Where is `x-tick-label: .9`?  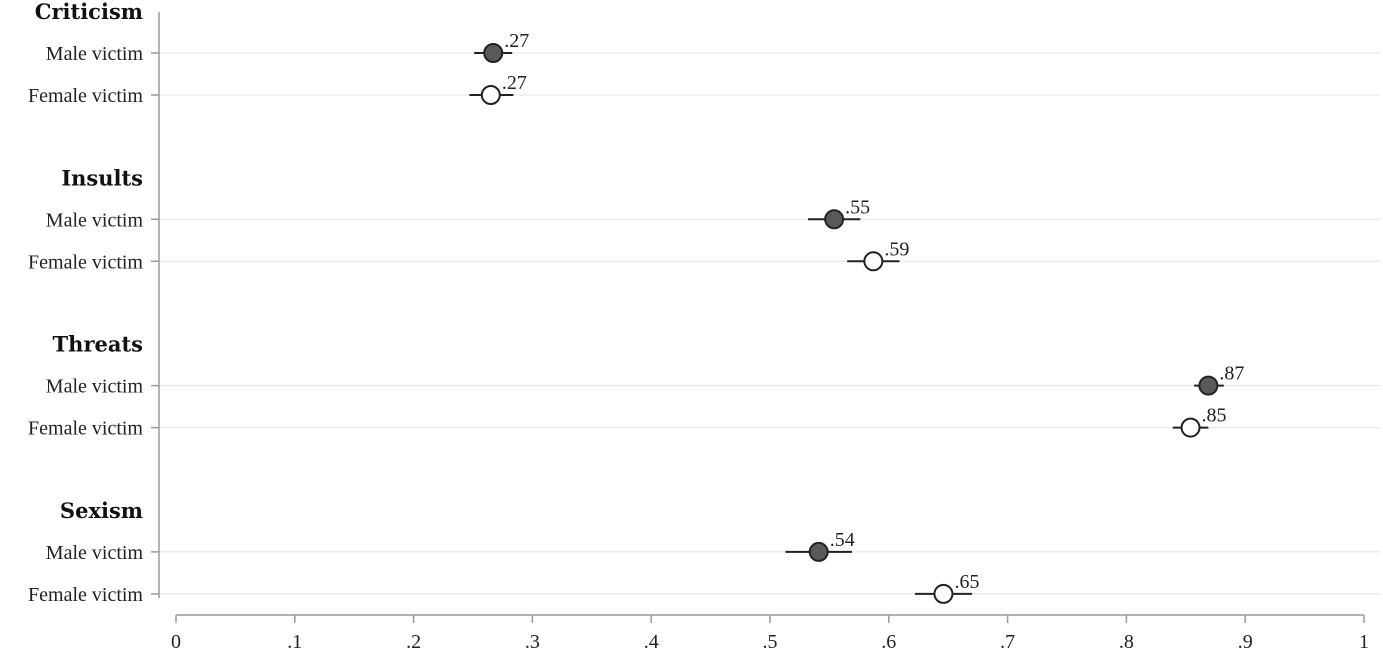 x-tick-label: .9 is located at coordinates (1245, 642).